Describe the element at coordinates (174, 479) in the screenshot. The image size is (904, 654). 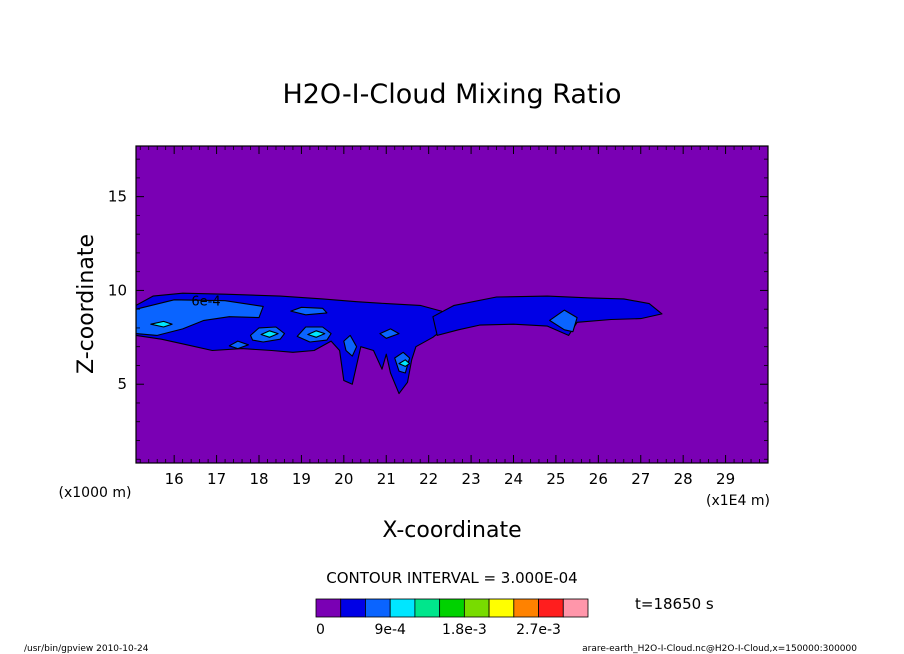
I see `x-tick-label-16: 16` at that location.